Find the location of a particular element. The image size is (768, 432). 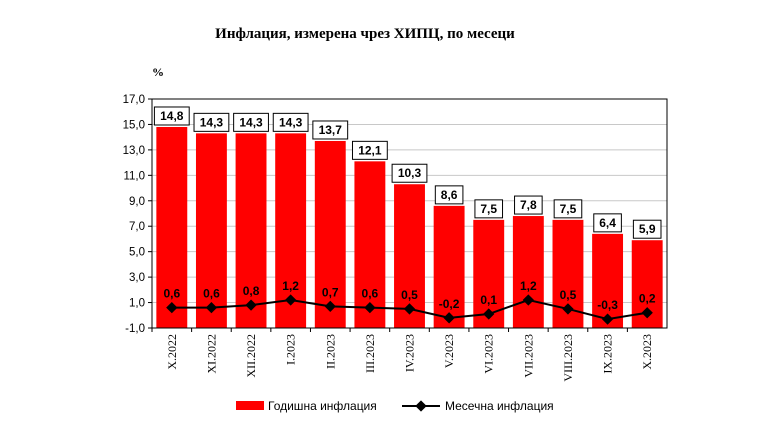

legend-bar-swatch is located at coordinates (250, 405).